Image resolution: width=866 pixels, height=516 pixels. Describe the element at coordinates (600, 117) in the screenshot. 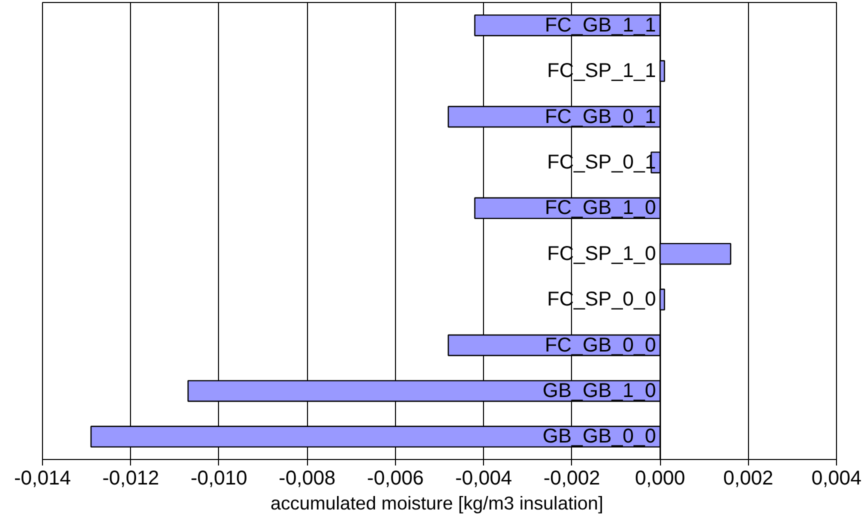

I see `y-tick-label: FC_GB_0_1` at that location.